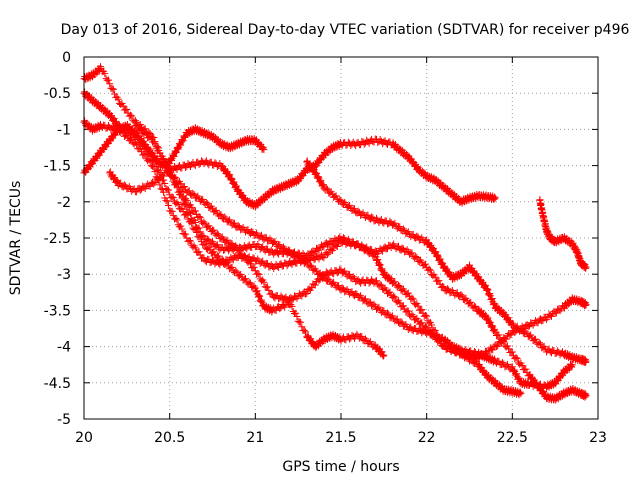 The height and width of the screenshot is (480, 640). What do you see at coordinates (512, 438) in the screenshot?
I see `x-tick-label: 22.5` at bounding box center [512, 438].